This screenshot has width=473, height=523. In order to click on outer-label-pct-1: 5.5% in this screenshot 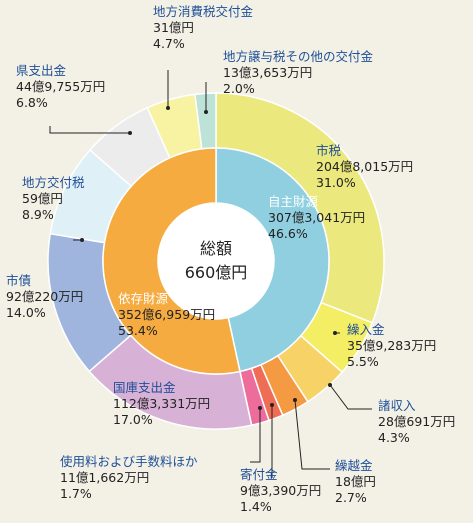, I will do `click(363, 361)`.